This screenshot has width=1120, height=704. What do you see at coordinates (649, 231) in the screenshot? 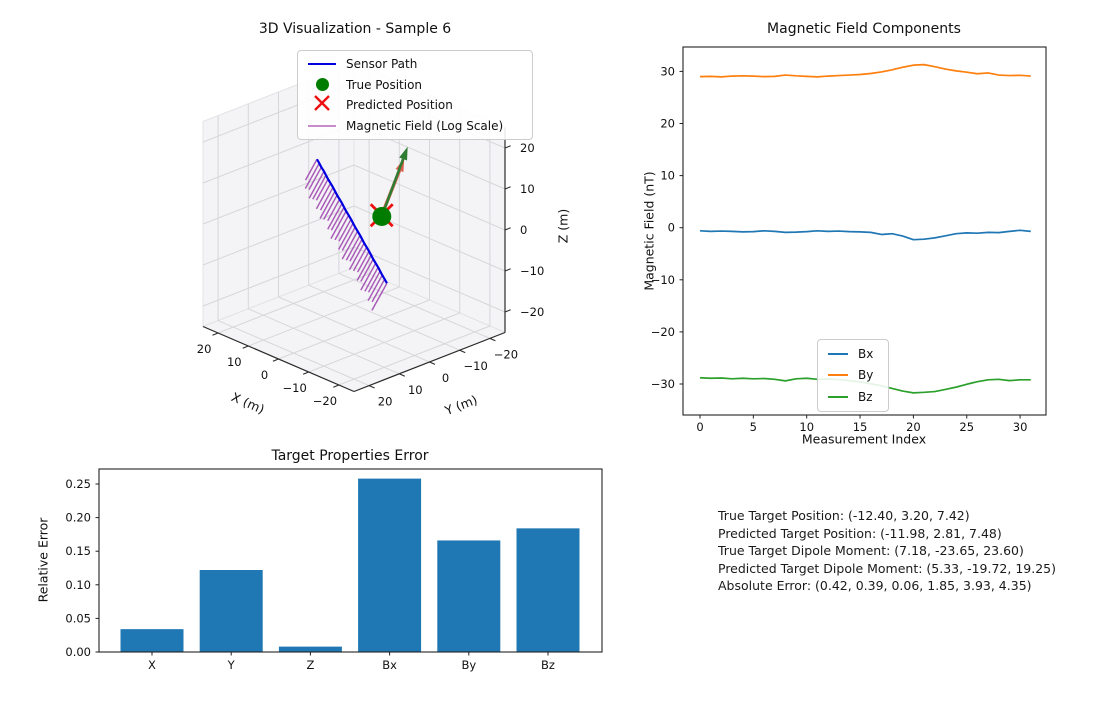
I see `line-chart-ylabel: Magnetic Field (nT)` at bounding box center [649, 231].